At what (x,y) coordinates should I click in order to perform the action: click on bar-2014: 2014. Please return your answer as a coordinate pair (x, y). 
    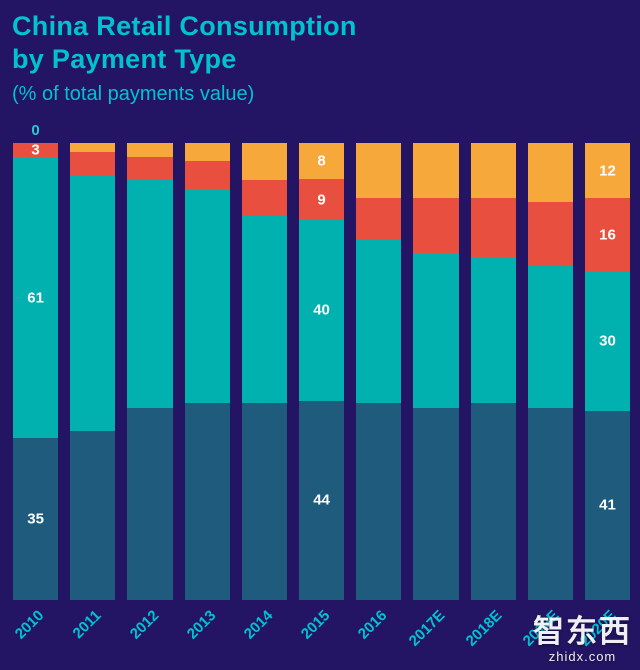
    Looking at the image, I should click on (264, 393).